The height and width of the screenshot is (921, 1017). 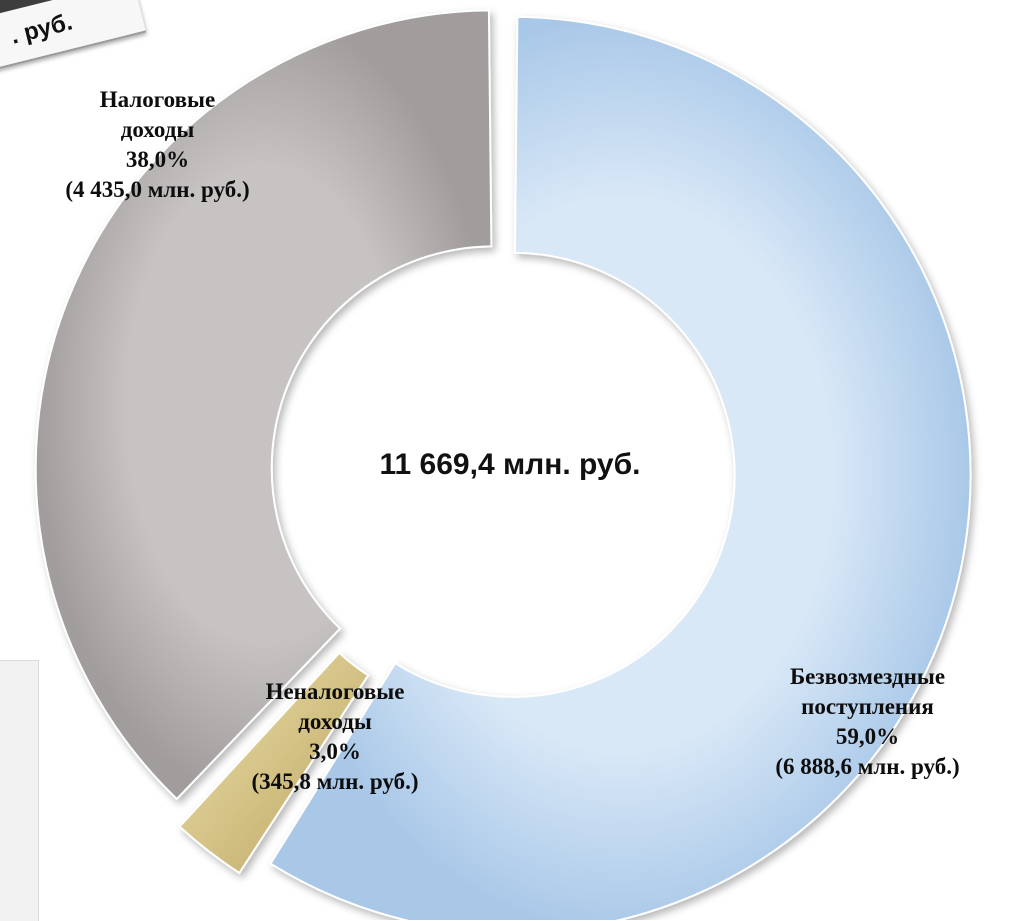 I want to click on label-non-tax-value: (345,8 млн. руб.), so click(x=335, y=781).